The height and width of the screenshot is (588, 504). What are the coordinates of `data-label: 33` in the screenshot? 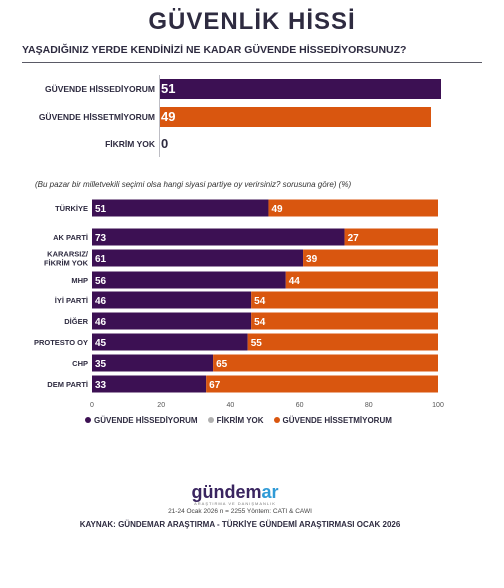 It's located at (101, 385).